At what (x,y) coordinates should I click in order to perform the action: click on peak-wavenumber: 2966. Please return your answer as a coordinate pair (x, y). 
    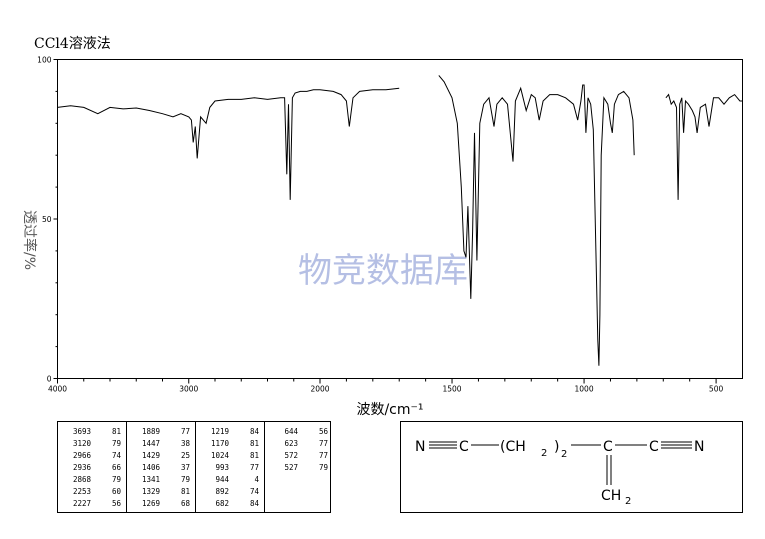
    Looking at the image, I should click on (81, 455).